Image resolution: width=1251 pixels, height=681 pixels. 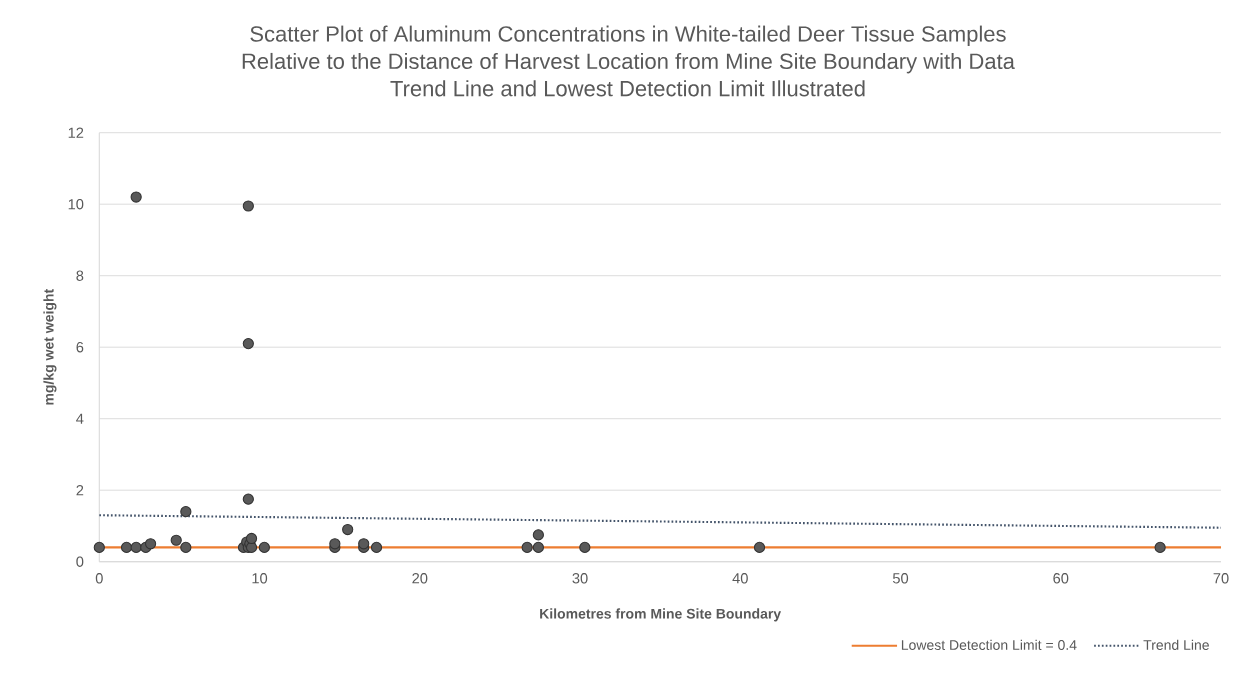 I want to click on x-tick-label: 60, so click(x=1061, y=578).